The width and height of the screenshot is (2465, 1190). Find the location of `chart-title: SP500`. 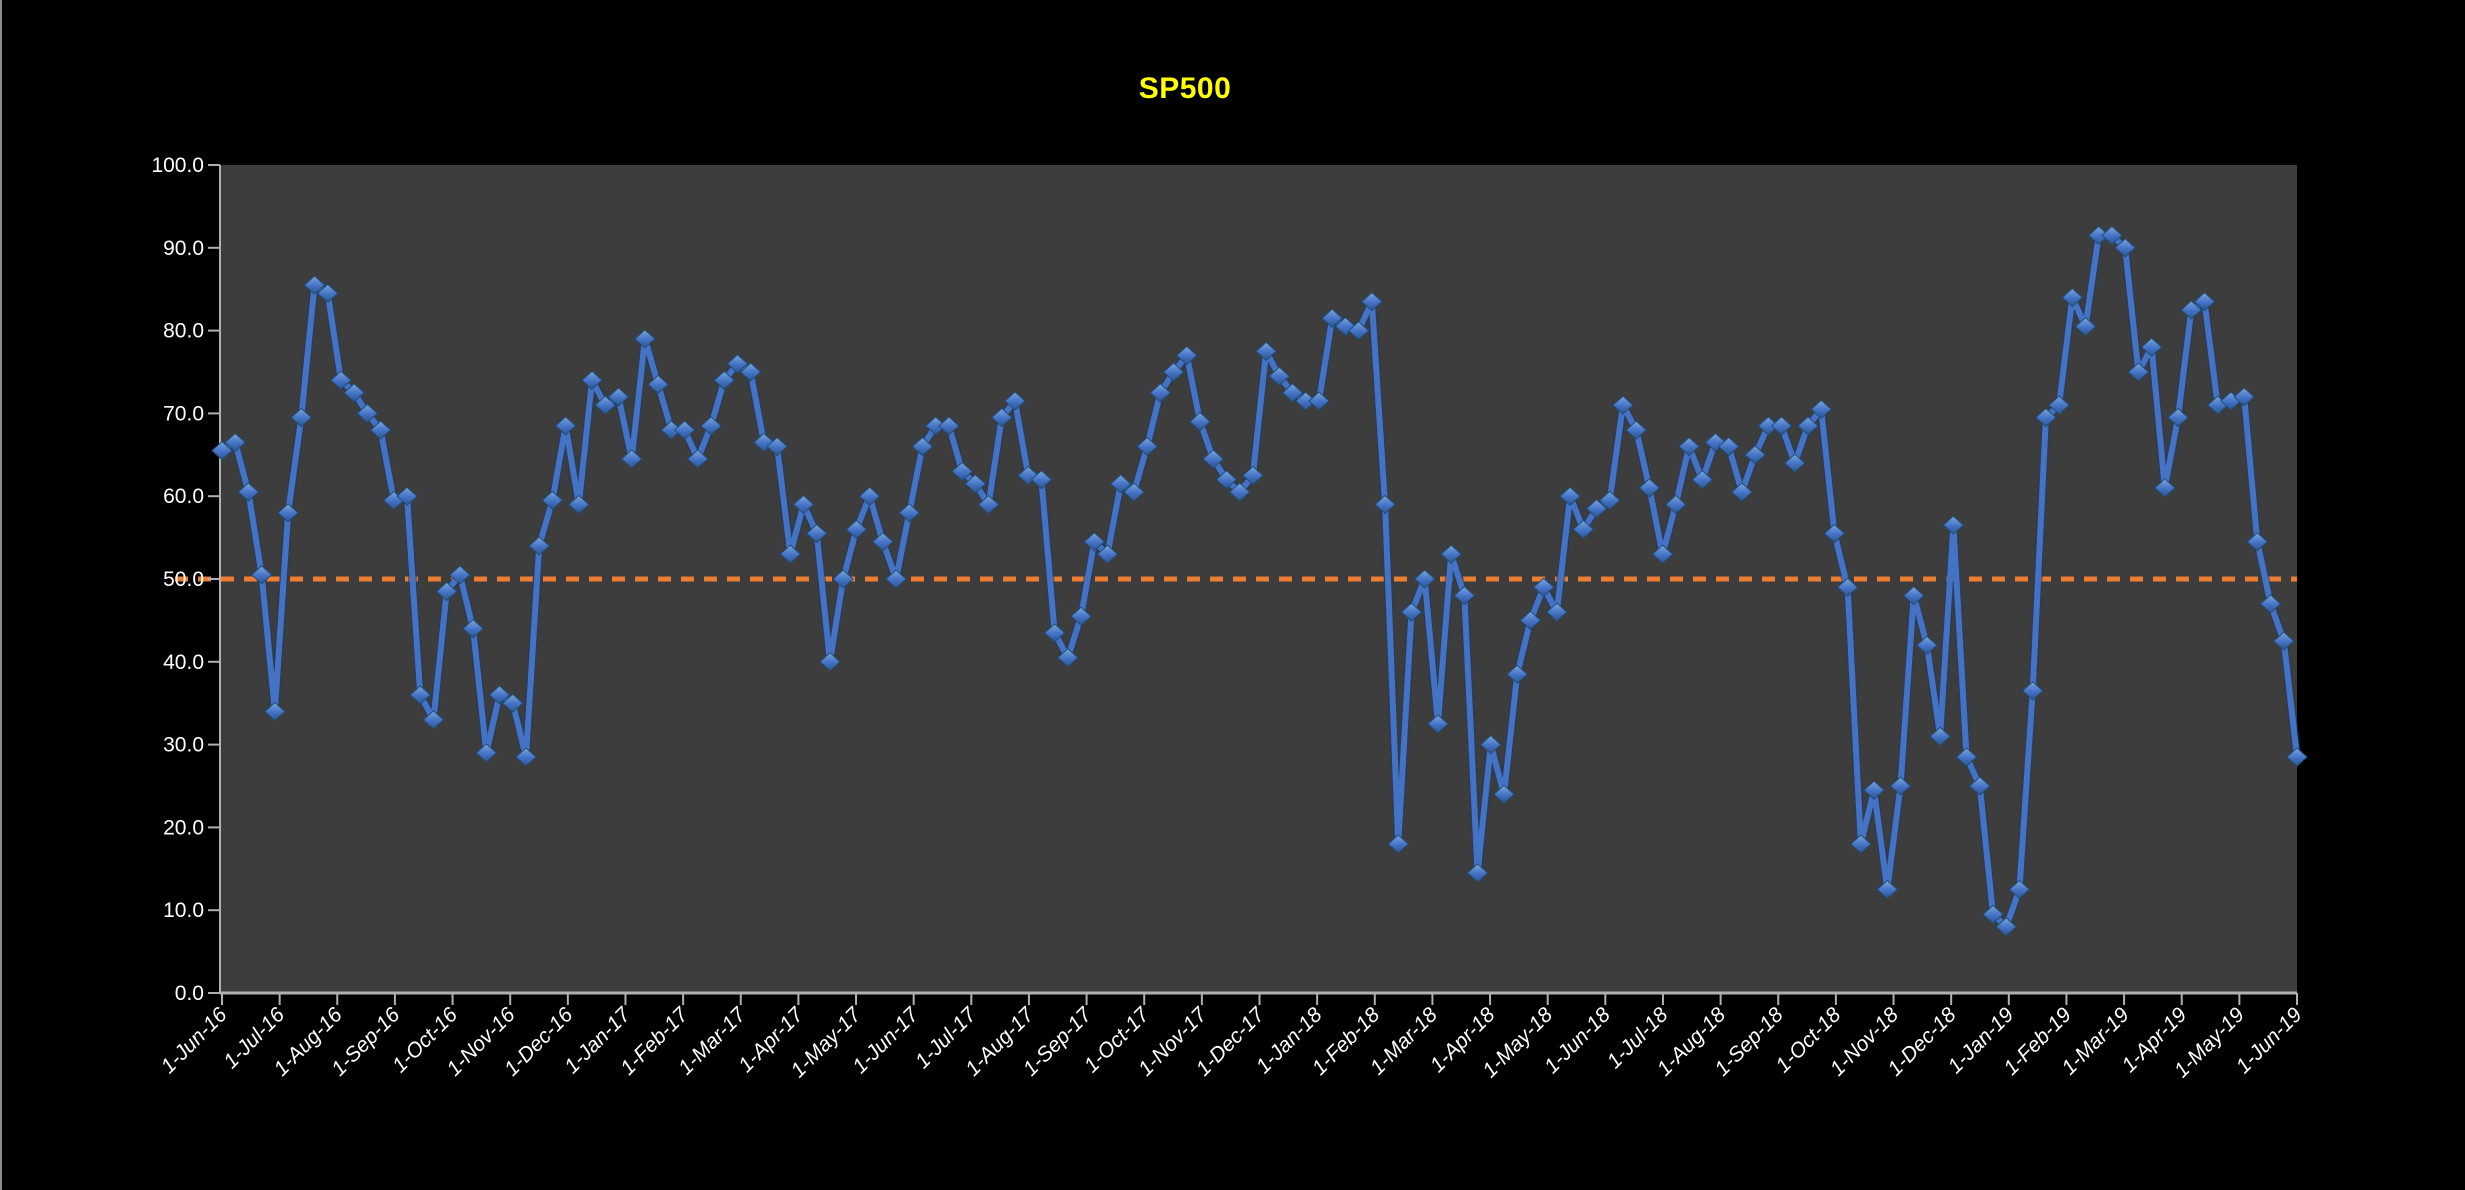

chart-title: SP500 is located at coordinates (1185, 88).